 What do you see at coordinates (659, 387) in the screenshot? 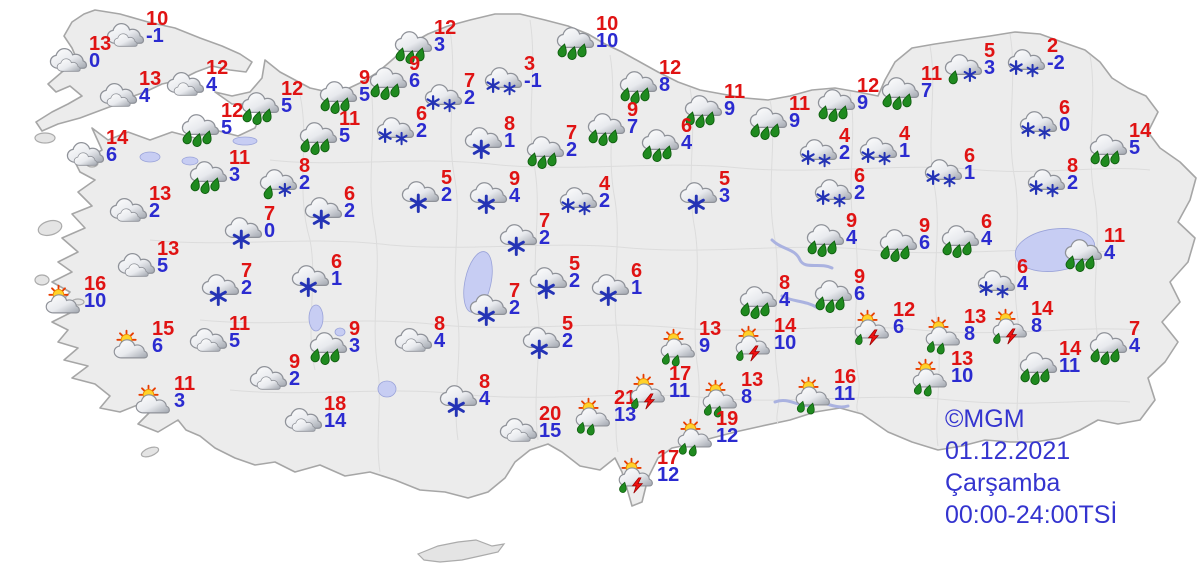
I see `weather-station: 17 11` at bounding box center [659, 387].